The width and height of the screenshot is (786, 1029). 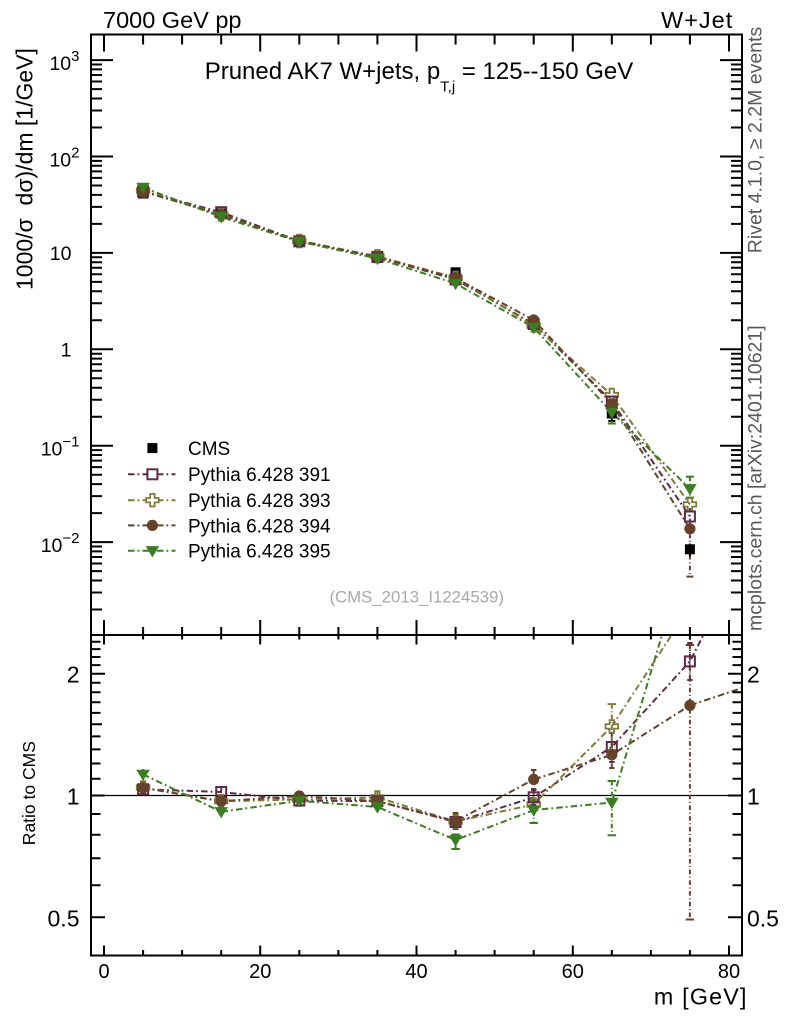 What do you see at coordinates (756, 140) in the screenshot?
I see `svg-text: Rivet 4.1.0, ≥ 2.2M events` at bounding box center [756, 140].